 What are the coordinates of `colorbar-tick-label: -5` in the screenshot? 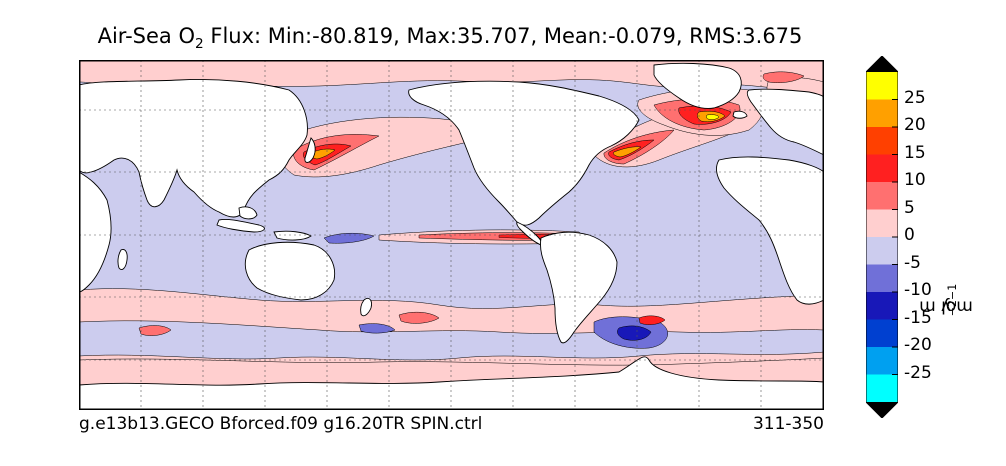 It's located at (912, 262).